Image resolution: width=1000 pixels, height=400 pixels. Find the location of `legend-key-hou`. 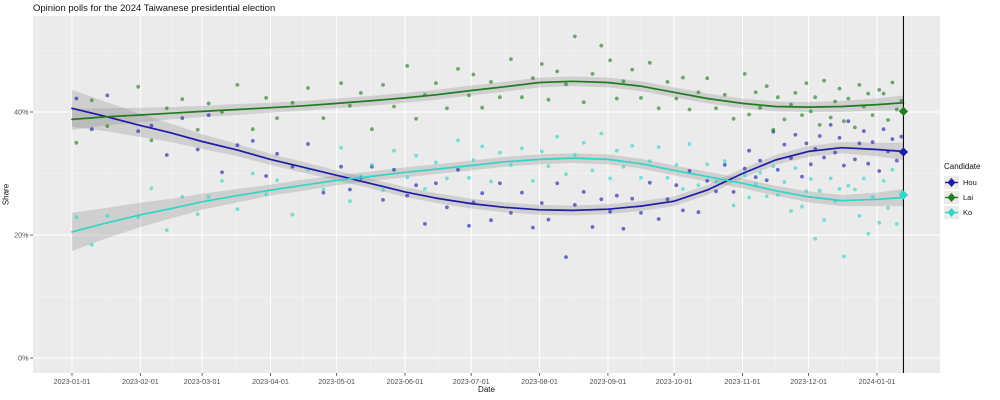

legend-key-hou is located at coordinates (951, 182).